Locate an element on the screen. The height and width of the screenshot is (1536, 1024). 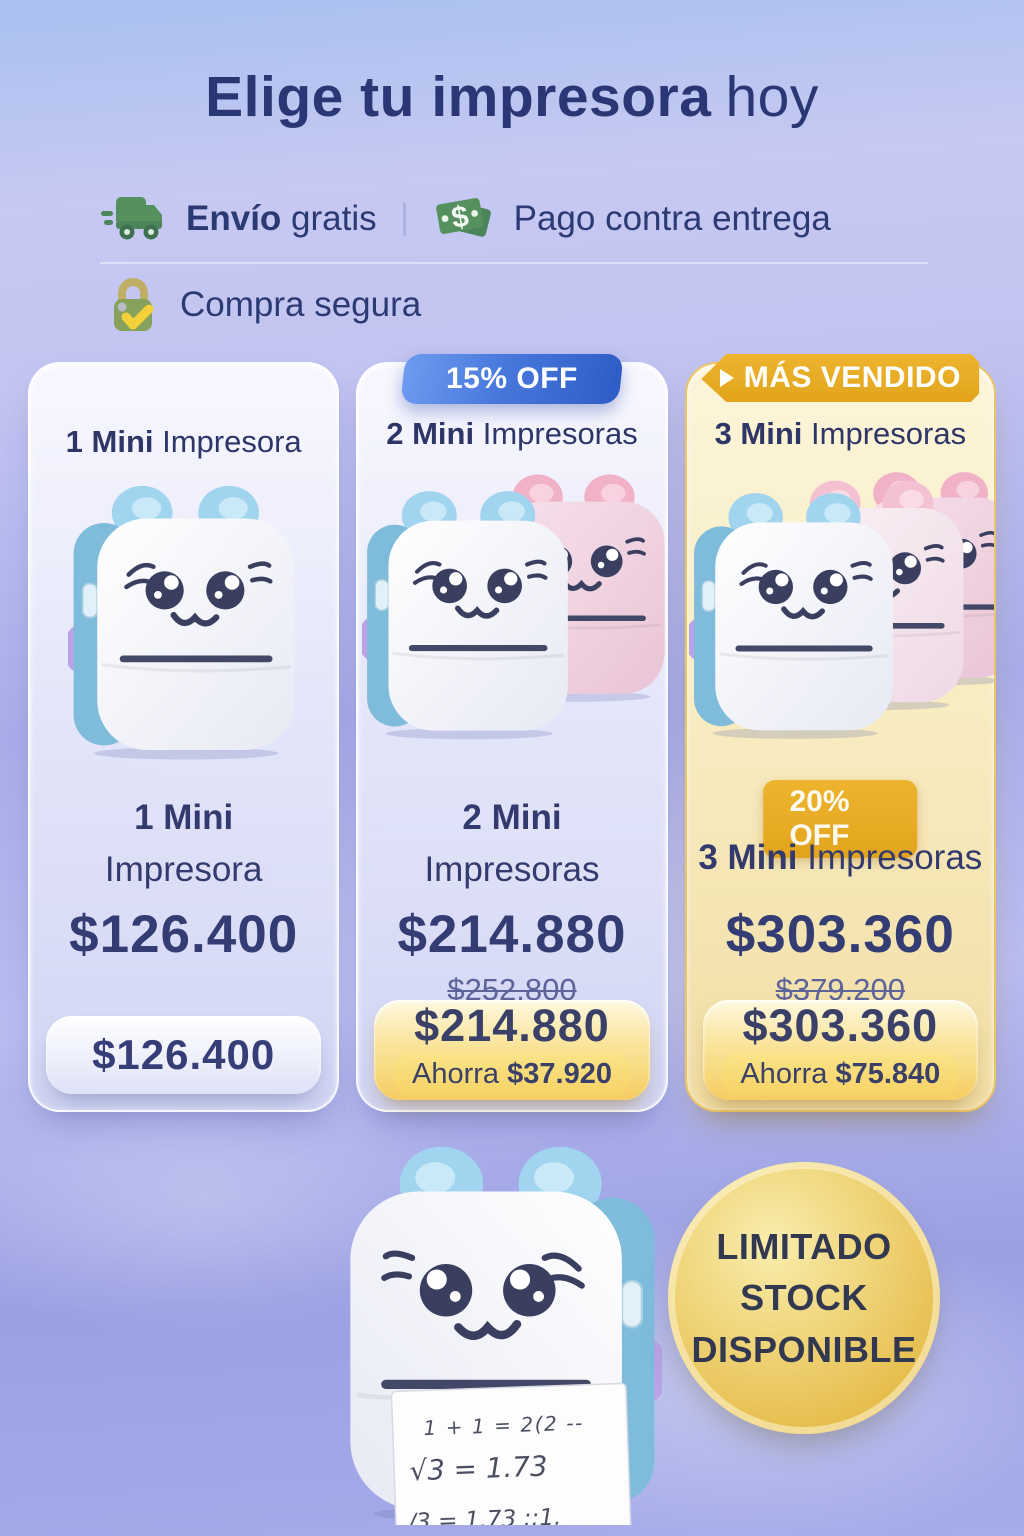
money-icon: $ is located at coordinates (463, 219).